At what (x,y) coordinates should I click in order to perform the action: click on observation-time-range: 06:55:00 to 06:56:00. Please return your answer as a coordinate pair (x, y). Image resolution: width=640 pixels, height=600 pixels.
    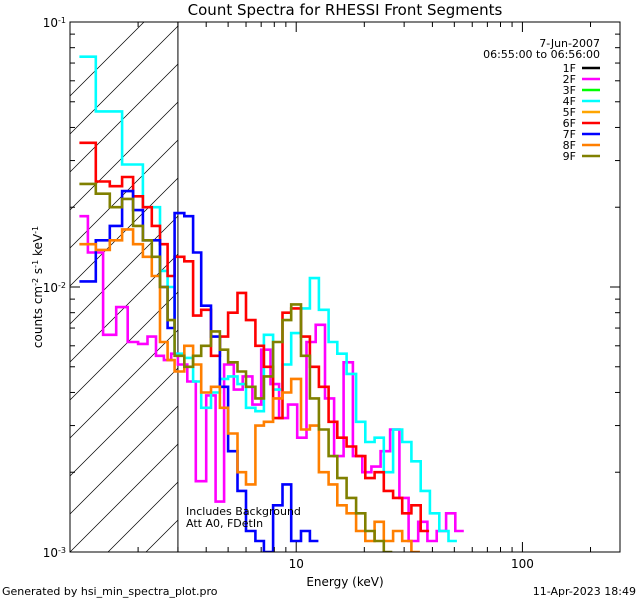
    Looking at the image, I should click on (541, 54).